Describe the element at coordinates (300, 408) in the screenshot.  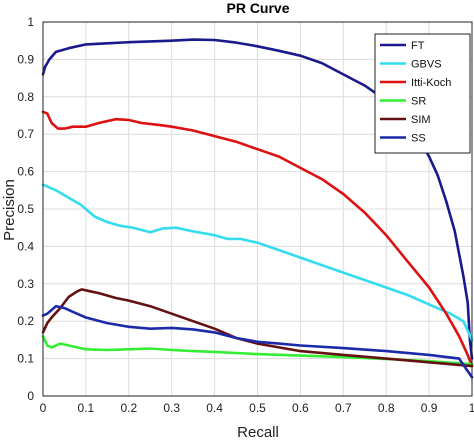
I see `x-tick-label: 0.6` at that location.